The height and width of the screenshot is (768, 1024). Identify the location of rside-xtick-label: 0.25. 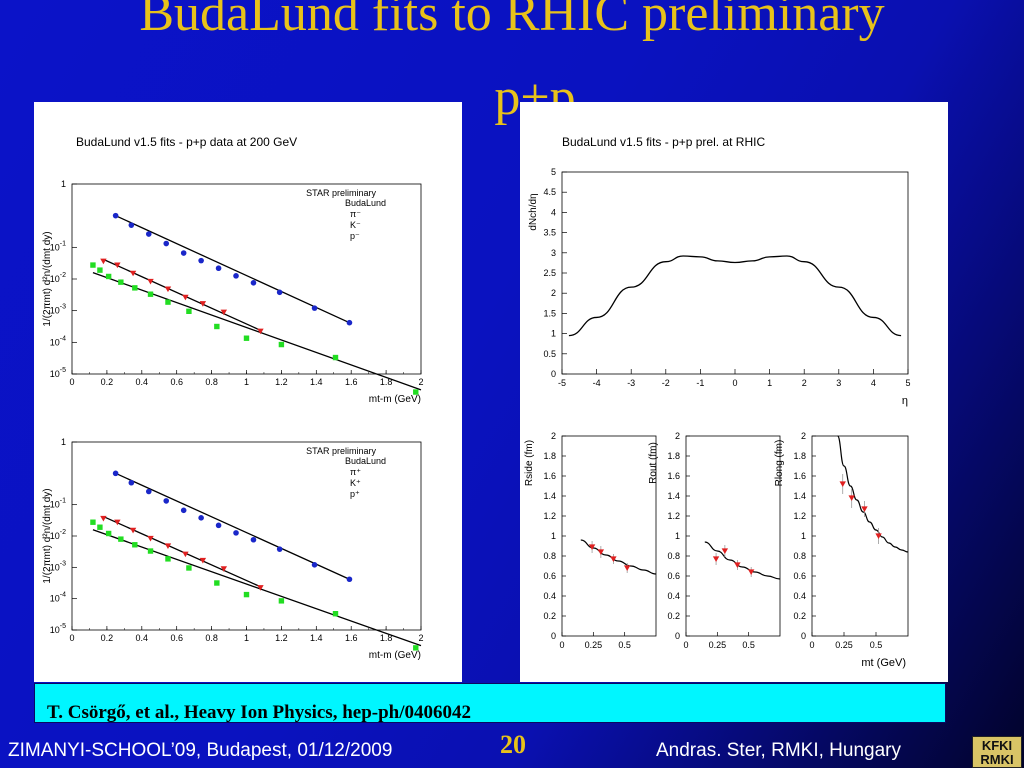
(594, 645).